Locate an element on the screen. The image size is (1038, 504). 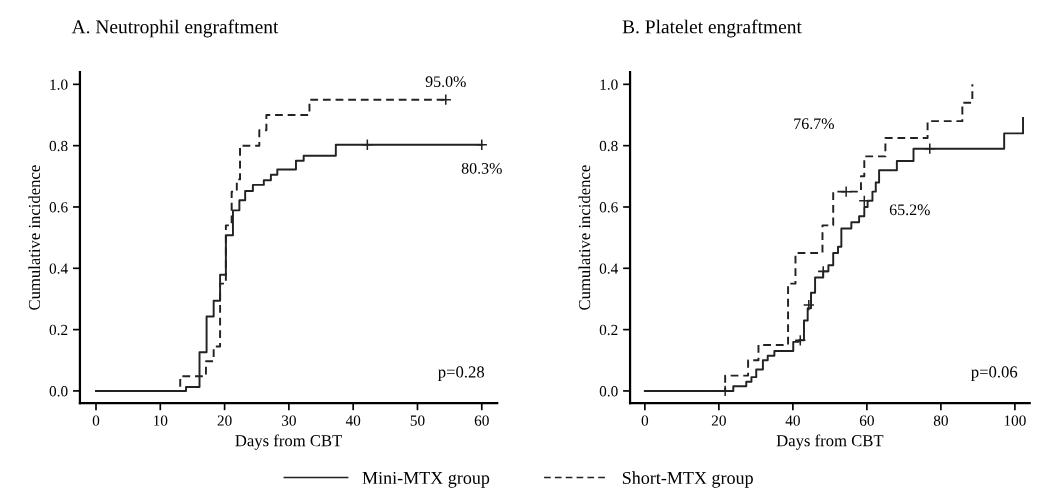
annotation: 80.3% is located at coordinates (481, 168).